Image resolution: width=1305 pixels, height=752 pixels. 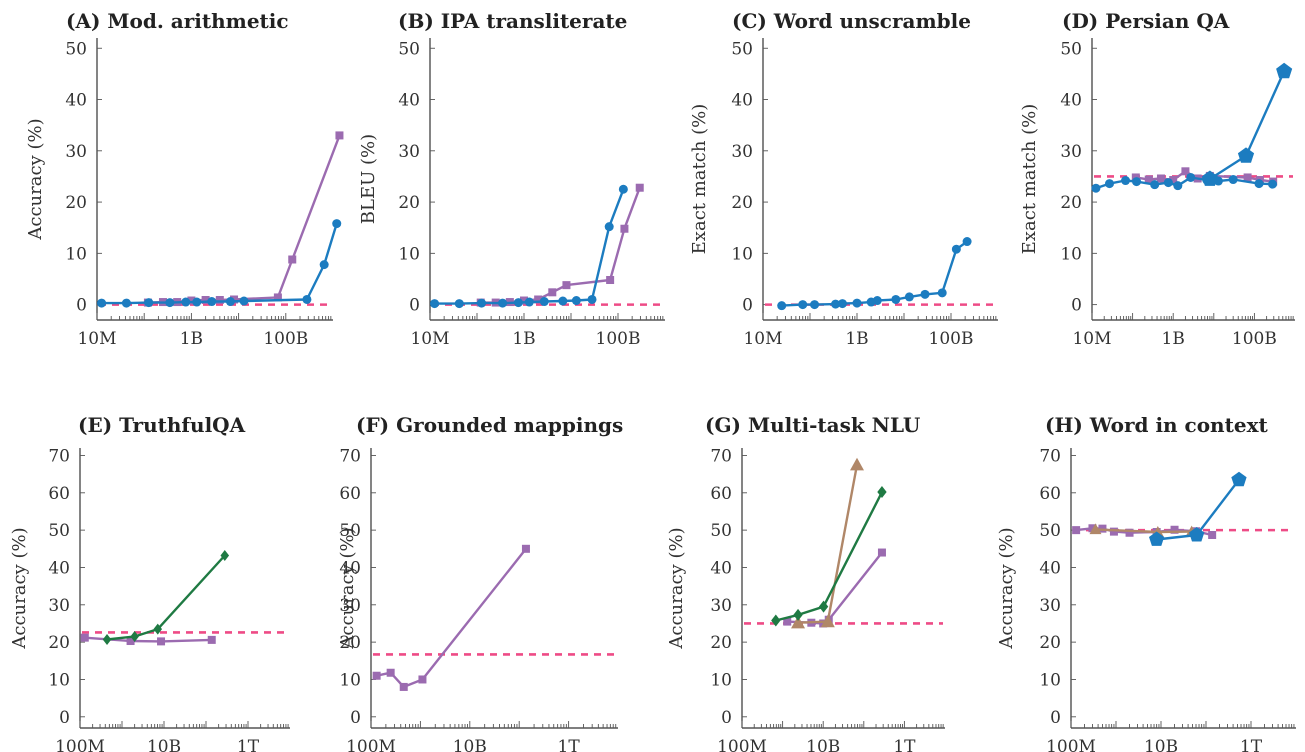 I want to click on y-axis-label: Accuracy (%), so click(x=19, y=588).